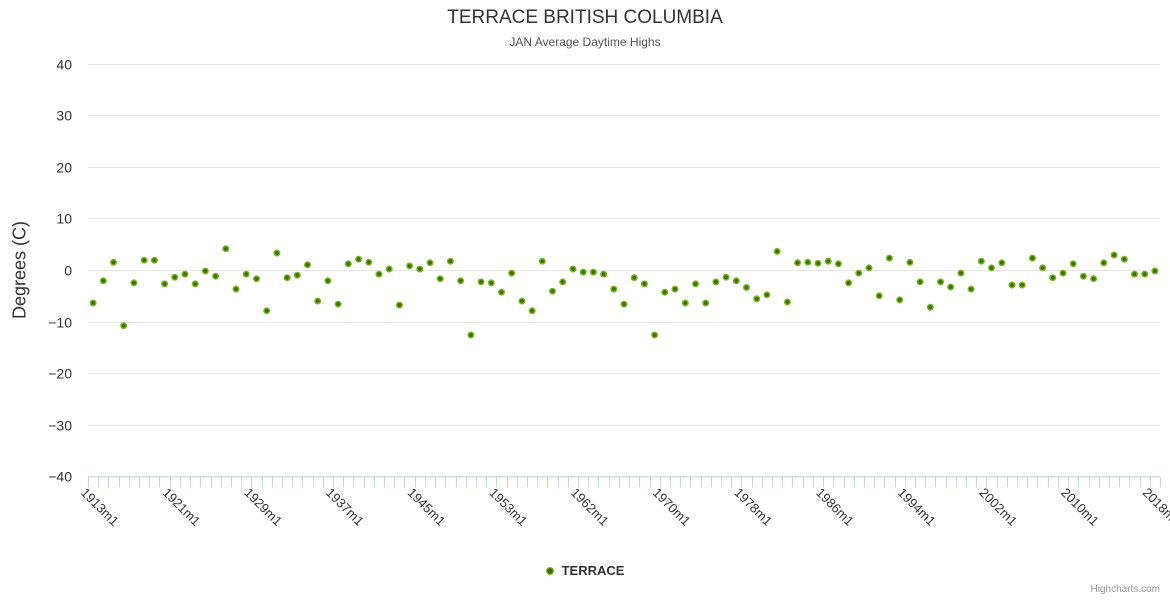 The image size is (1170, 600). What do you see at coordinates (1125, 589) in the screenshot?
I see `highcharts-credits-link: Highcharts.com` at bounding box center [1125, 589].